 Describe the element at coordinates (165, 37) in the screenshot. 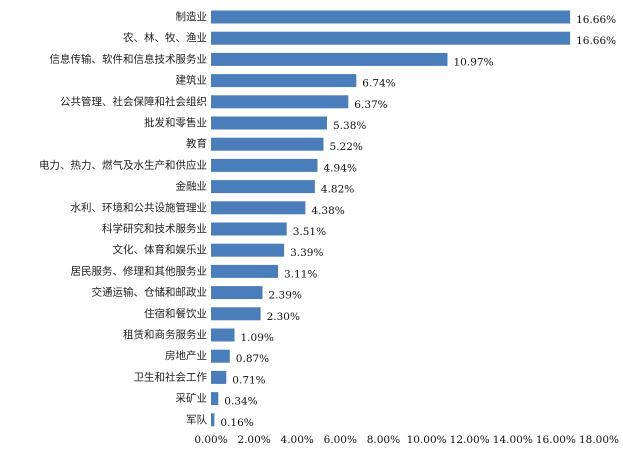

I see `category-label: 农、林、牧、渔业` at that location.